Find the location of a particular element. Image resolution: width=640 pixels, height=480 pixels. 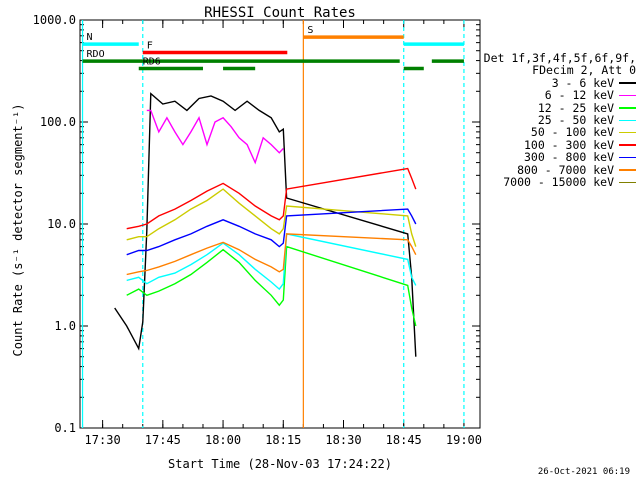

legend-entry-label: 3 - 6 keV is located at coordinates (582, 82).